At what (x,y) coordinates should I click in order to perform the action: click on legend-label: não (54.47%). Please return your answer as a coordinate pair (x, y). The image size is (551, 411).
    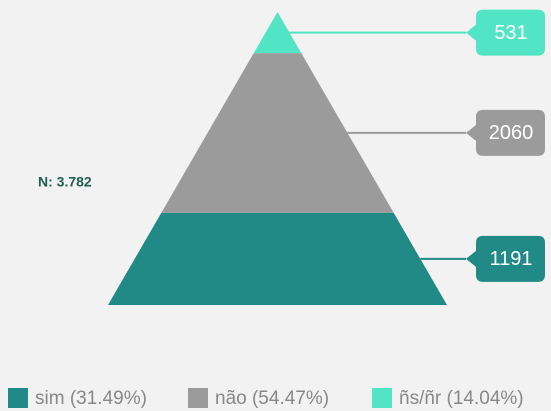
    Looking at the image, I should click on (272, 398).